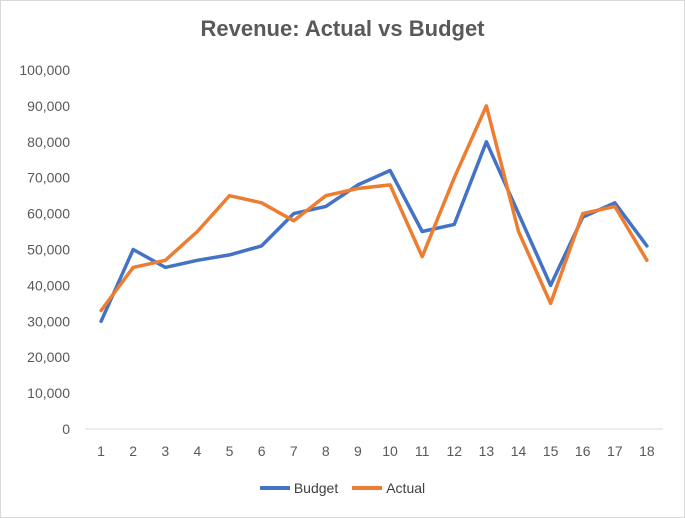 This screenshot has width=685, height=518. I want to click on y-tick-label: 80,000, so click(48, 142).